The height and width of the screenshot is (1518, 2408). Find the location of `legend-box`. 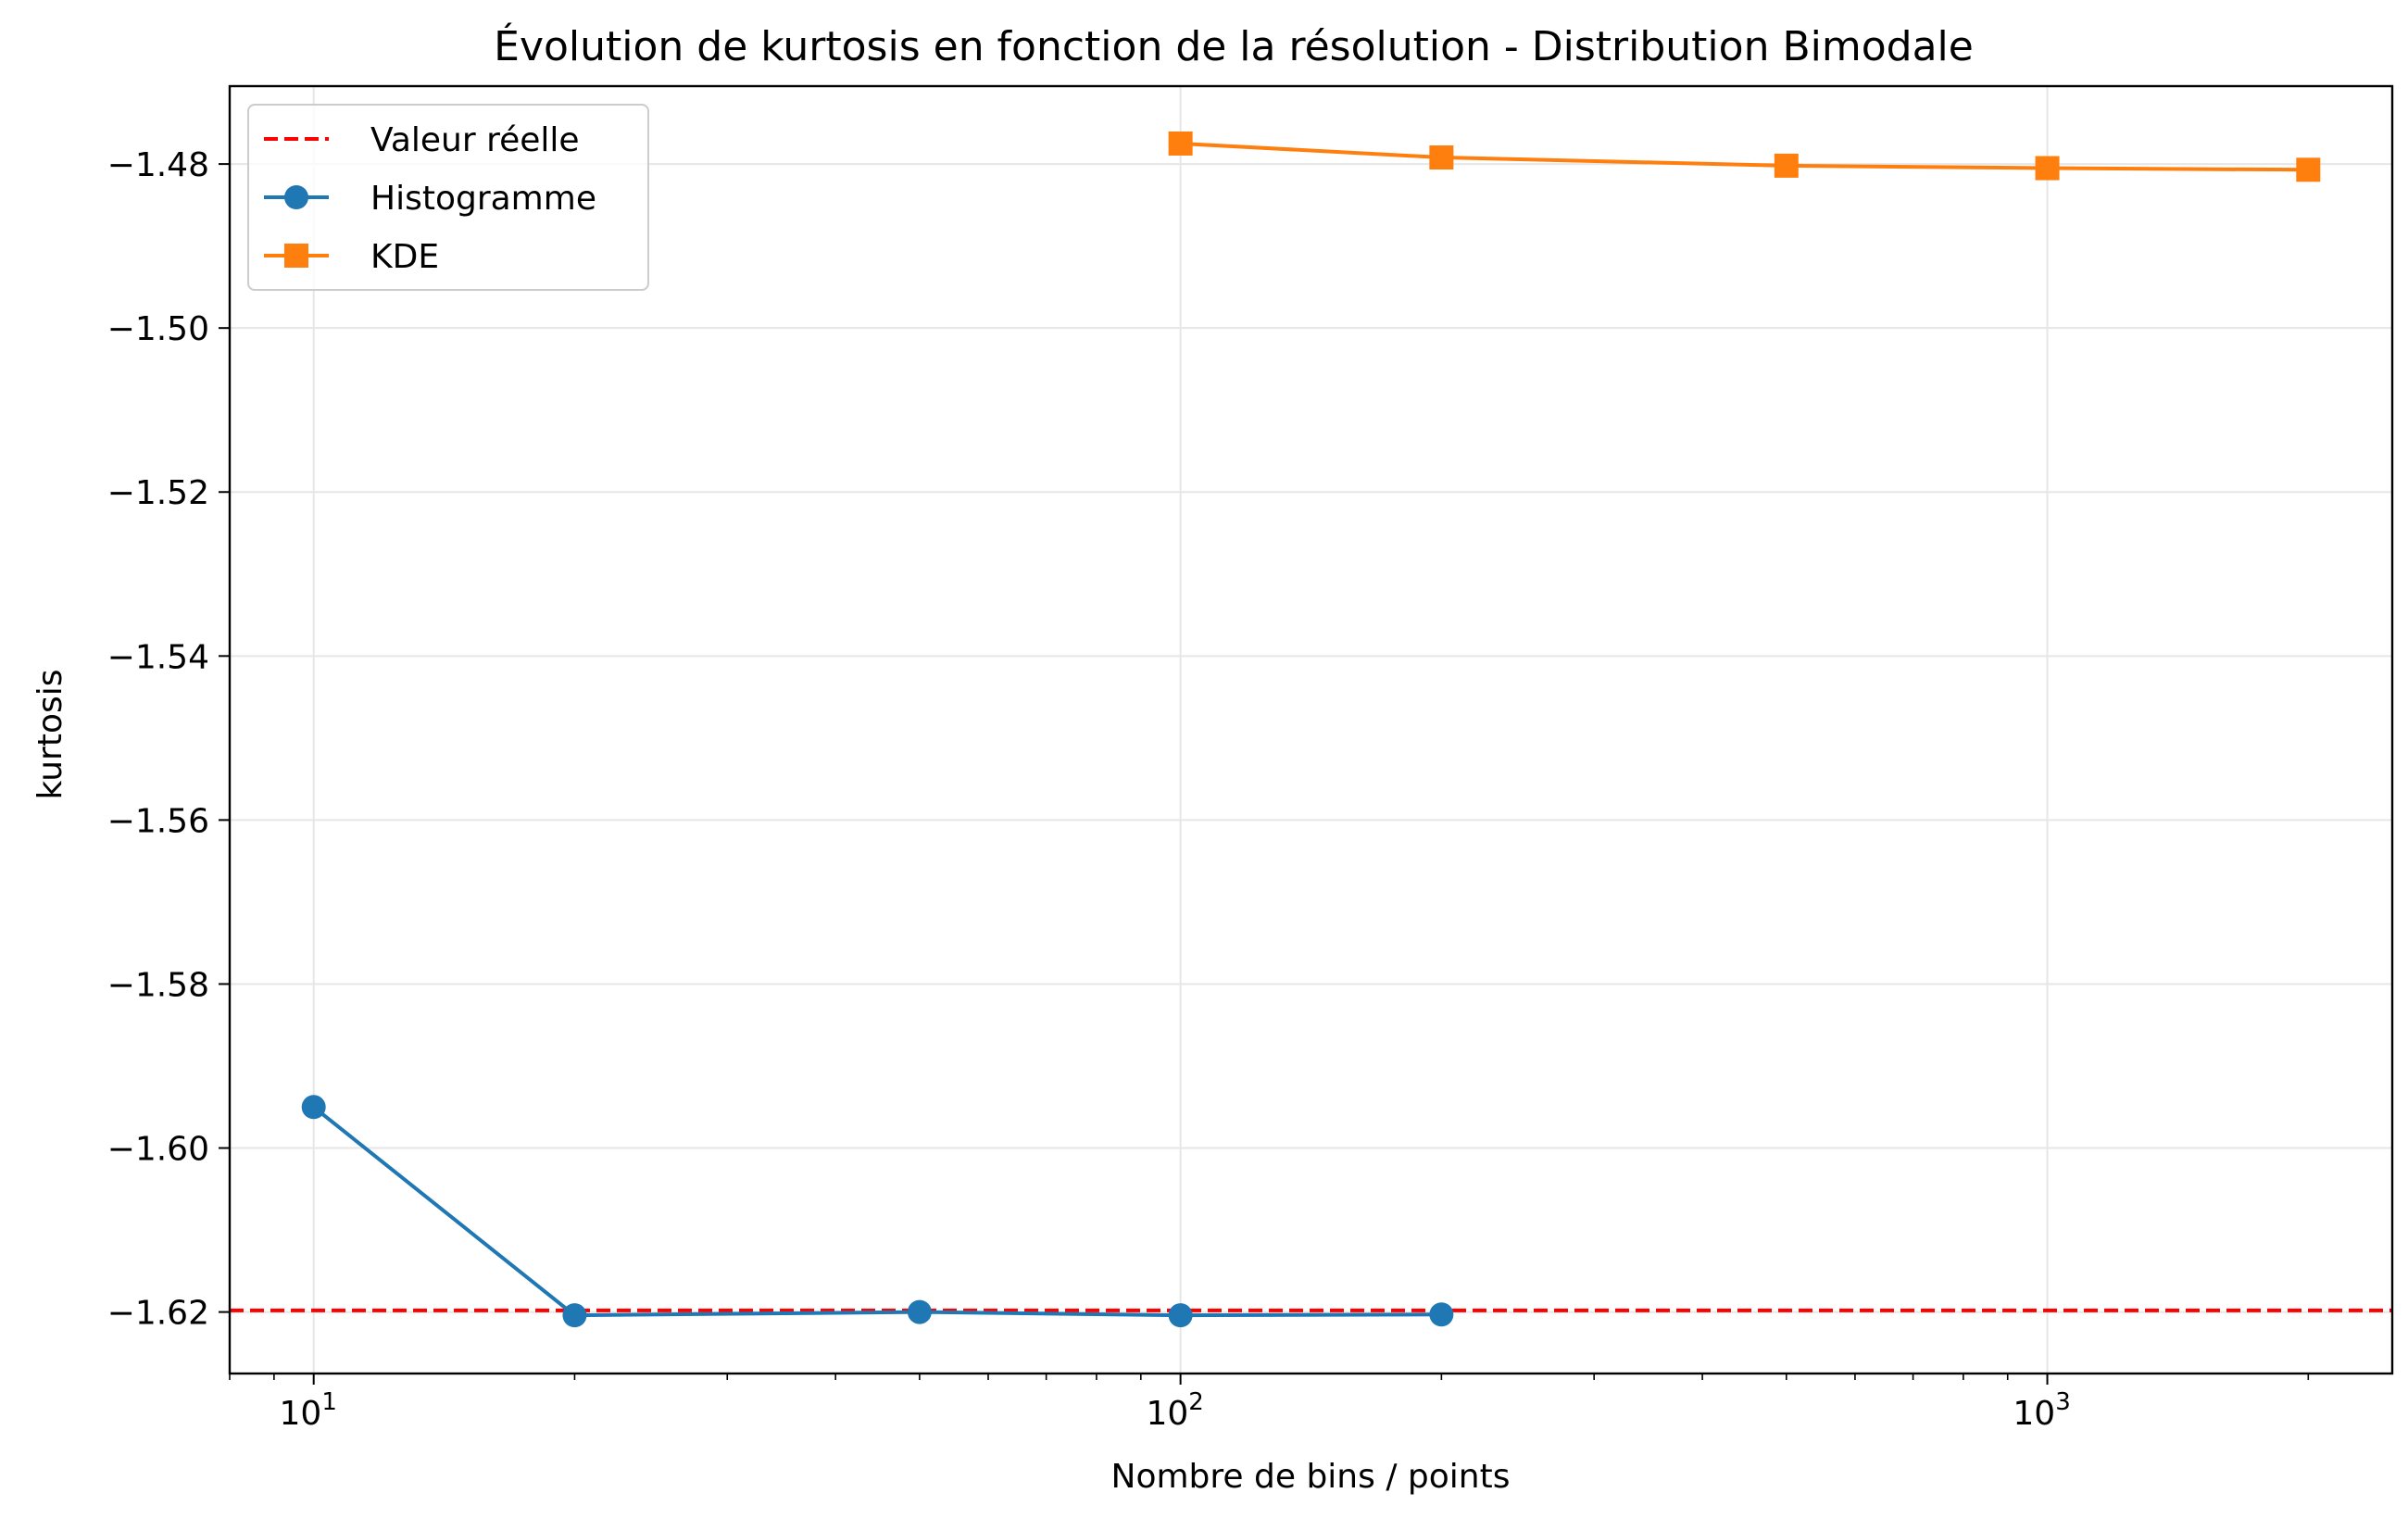

legend-box is located at coordinates (448, 197).